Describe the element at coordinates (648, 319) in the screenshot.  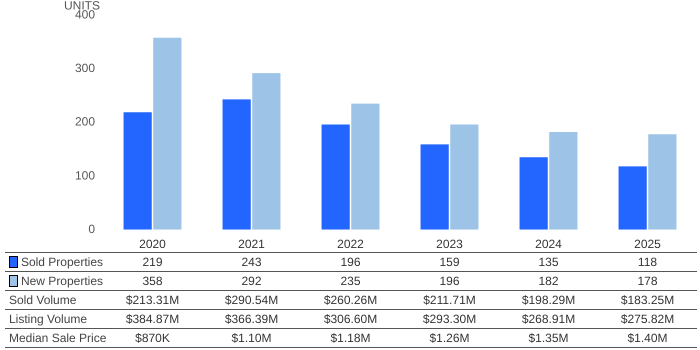
I see `text: $275.82M` at that location.